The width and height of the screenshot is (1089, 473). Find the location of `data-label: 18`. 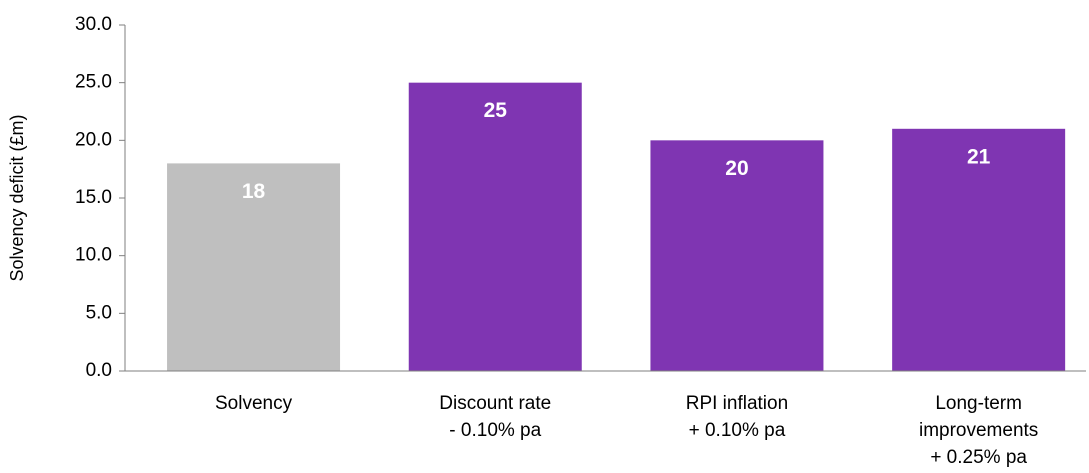

data-label: 18 is located at coordinates (254, 191).